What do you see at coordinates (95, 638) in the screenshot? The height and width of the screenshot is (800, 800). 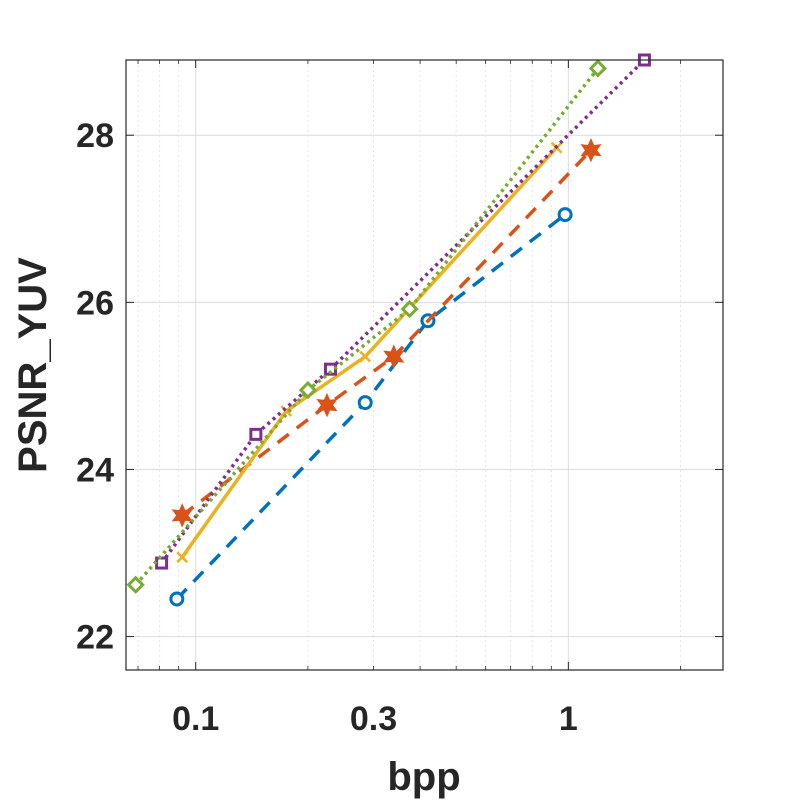 I see `y-tick-label: 22` at bounding box center [95, 638].